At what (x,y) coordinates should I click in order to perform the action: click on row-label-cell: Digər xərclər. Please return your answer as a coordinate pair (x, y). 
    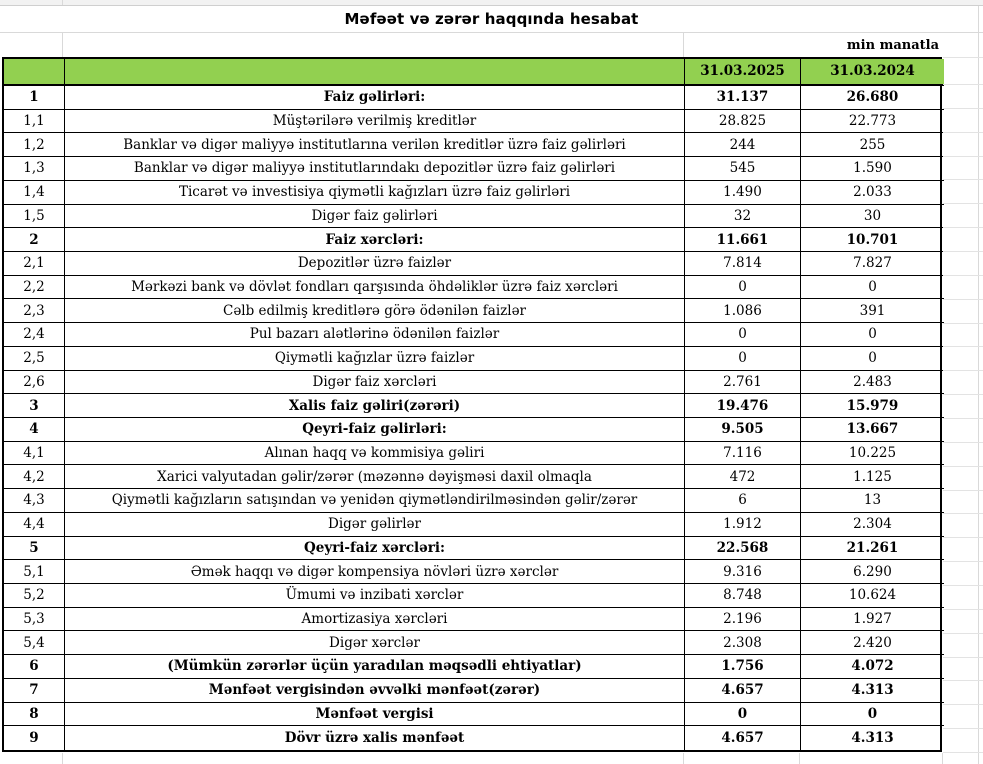
    Looking at the image, I should click on (375, 643).